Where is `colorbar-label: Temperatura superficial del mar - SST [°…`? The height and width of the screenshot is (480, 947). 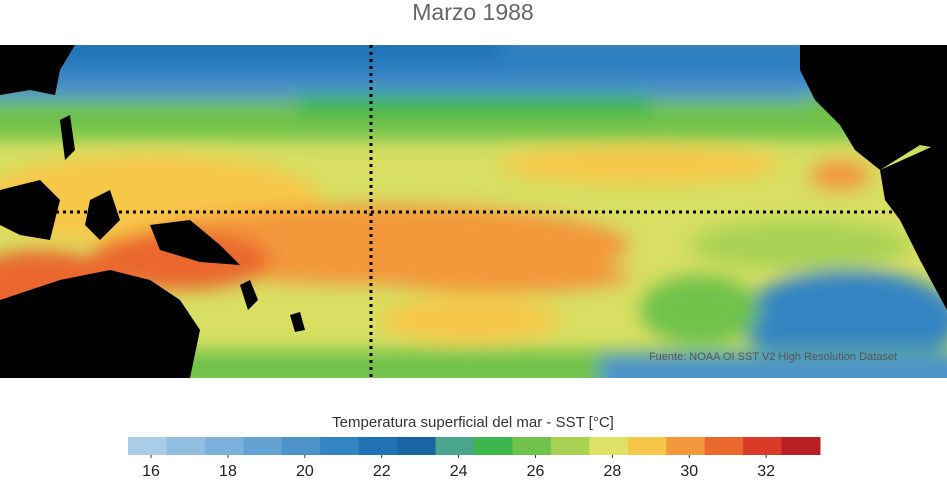
colorbar-label: Temperatura superficial del mar - SST [°… is located at coordinates (473, 422).